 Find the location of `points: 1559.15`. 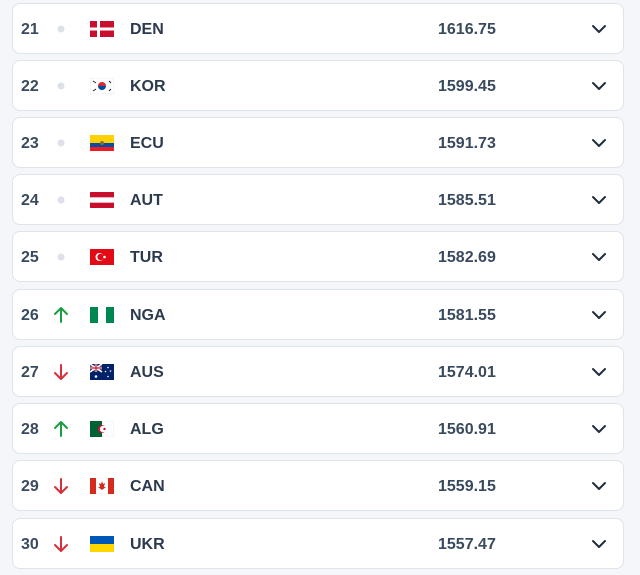

points: 1559.15 is located at coordinates (467, 486).